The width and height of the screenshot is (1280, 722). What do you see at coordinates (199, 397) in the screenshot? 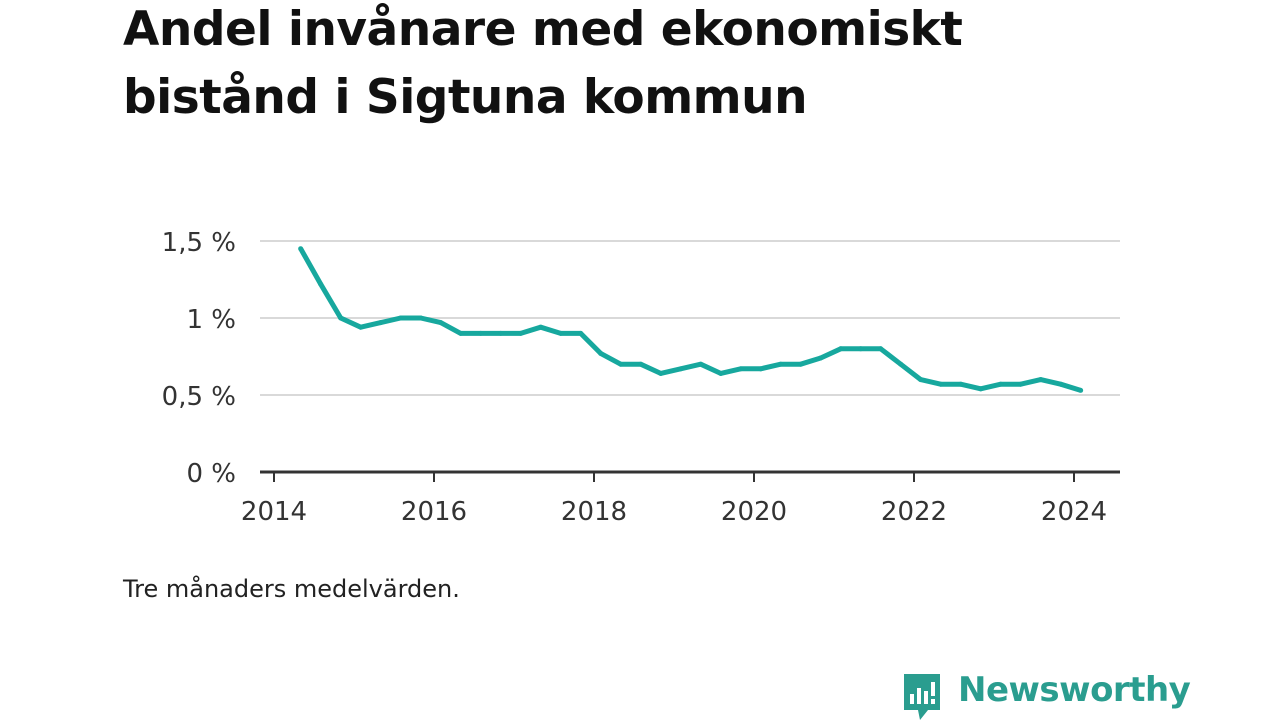
I see `y-tick-label: 0,5 %` at bounding box center [199, 397].